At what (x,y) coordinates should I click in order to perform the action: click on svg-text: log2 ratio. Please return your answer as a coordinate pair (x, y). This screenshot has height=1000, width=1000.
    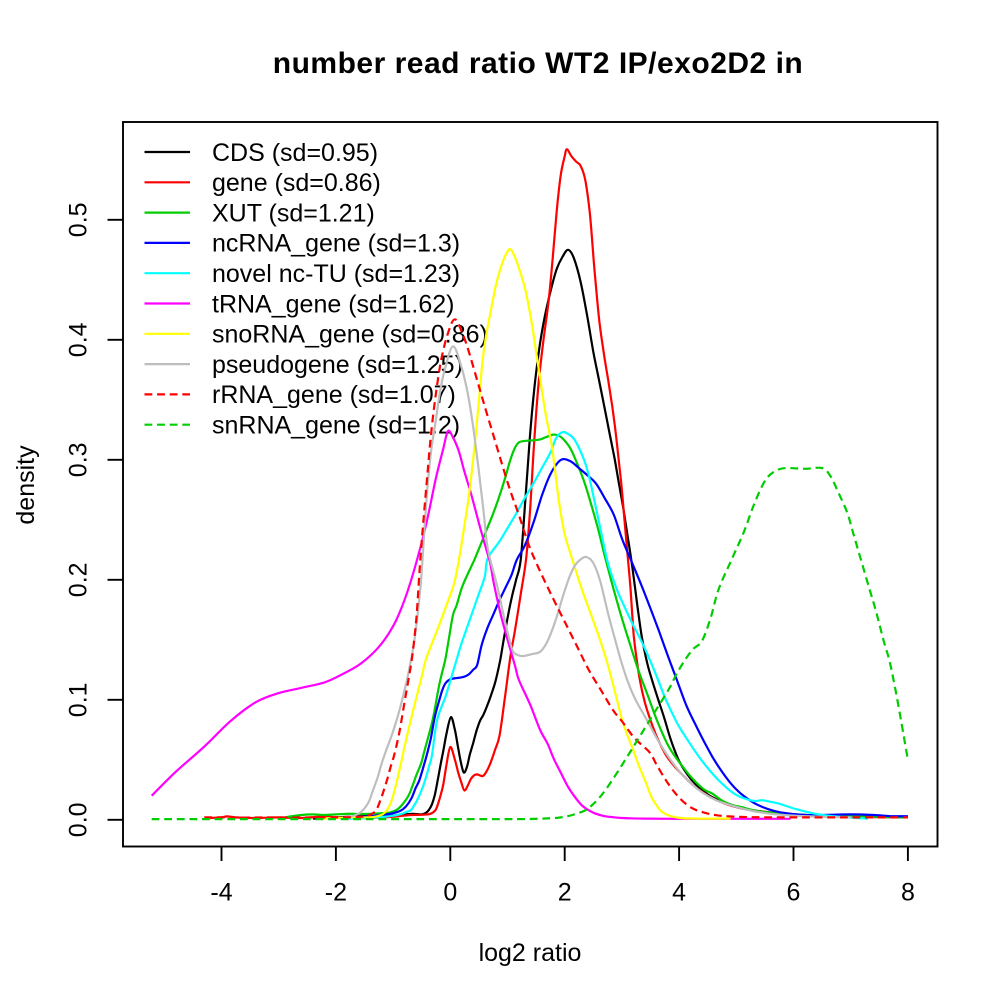
    Looking at the image, I should click on (530, 953).